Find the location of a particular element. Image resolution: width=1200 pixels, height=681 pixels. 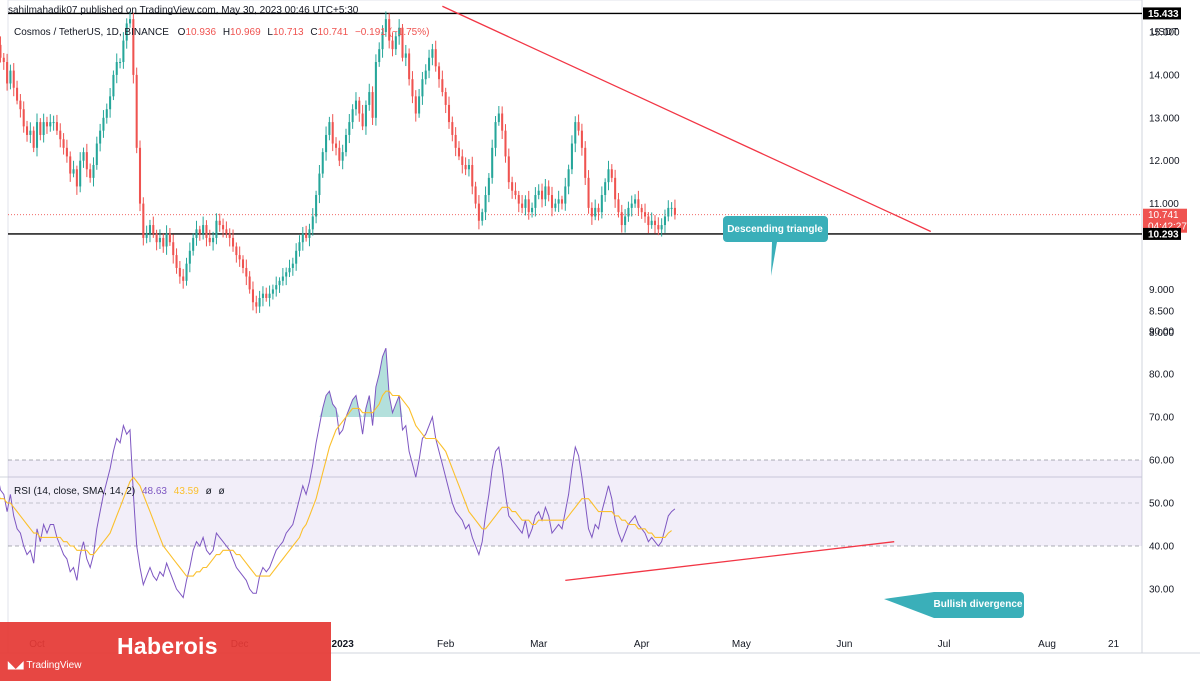

resistance-badge-bg is located at coordinates (1162, 13).